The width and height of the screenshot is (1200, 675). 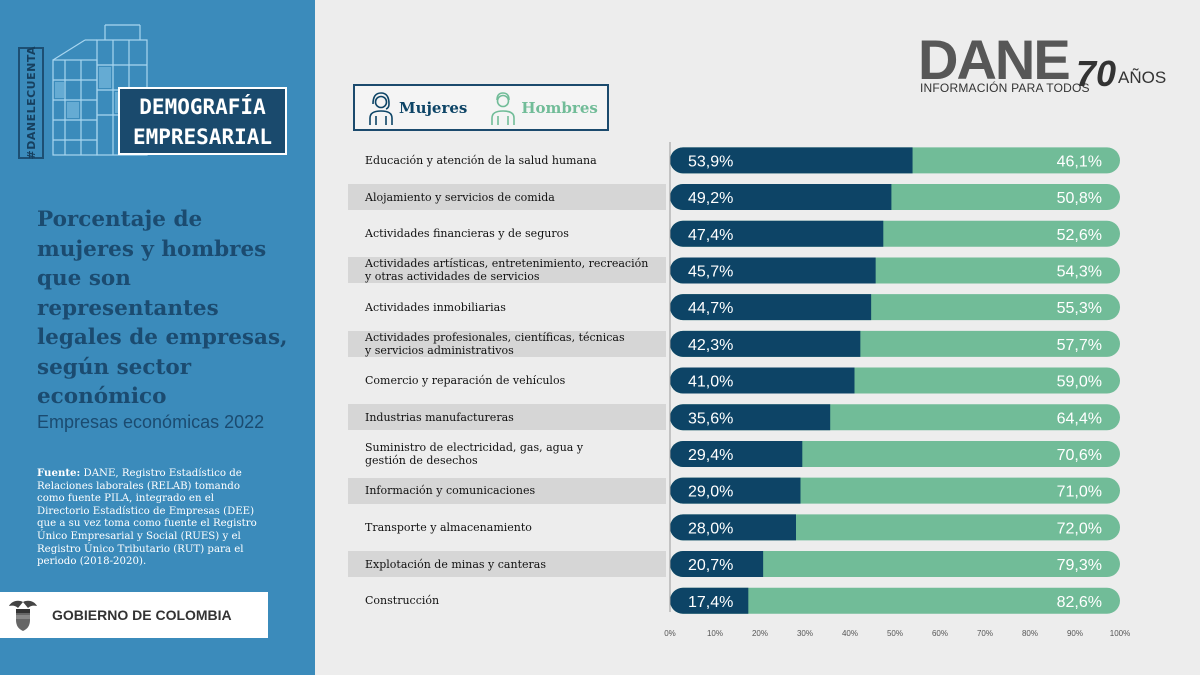 What do you see at coordinates (515, 417) in the screenshot?
I see `category-label: Industrias manufactureras` at bounding box center [515, 417].